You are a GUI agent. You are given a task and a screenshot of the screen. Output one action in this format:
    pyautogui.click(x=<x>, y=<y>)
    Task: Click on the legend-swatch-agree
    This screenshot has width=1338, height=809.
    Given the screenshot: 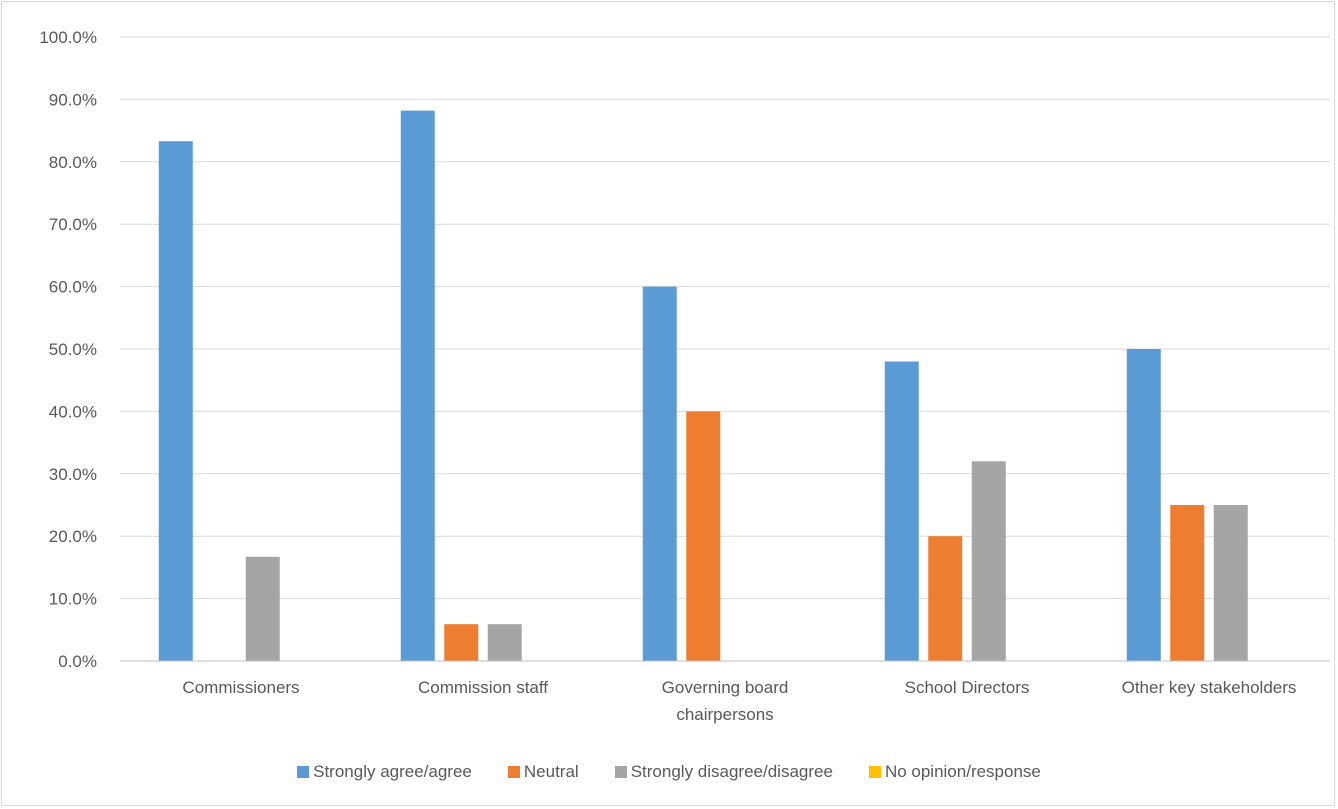 What is the action you would take?
    pyautogui.click(x=303, y=772)
    